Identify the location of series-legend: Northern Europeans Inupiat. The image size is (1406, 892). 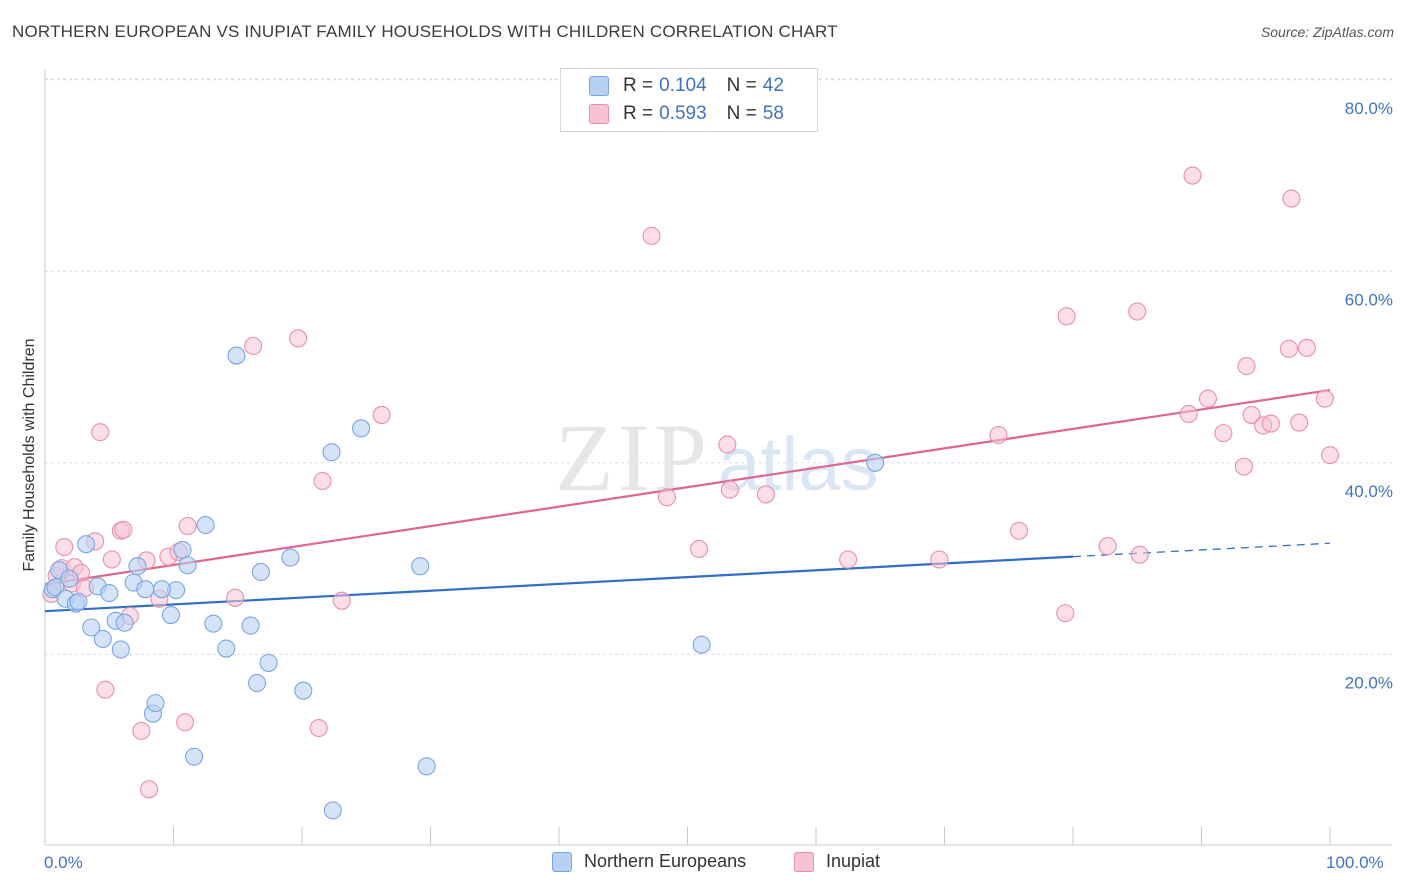
(703, 864).